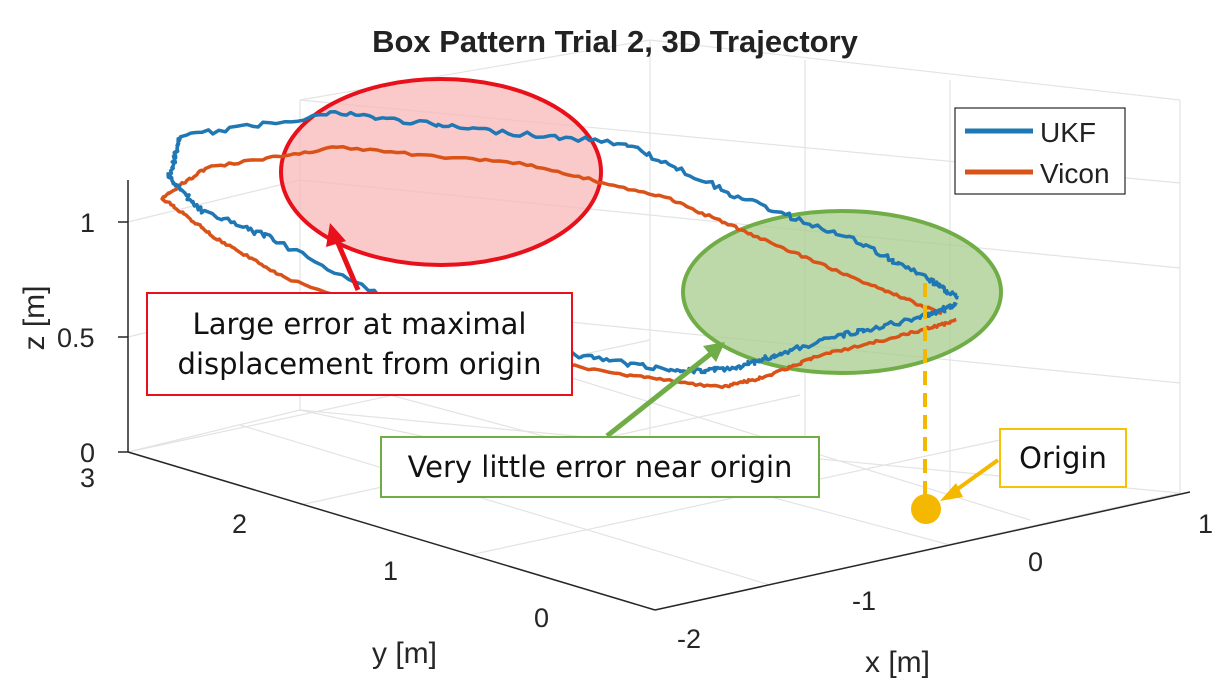 Image resolution: width=1230 pixels, height=690 pixels. Describe the element at coordinates (1068, 132) in the screenshot. I see `legend-label-ukf: UKF` at that location.